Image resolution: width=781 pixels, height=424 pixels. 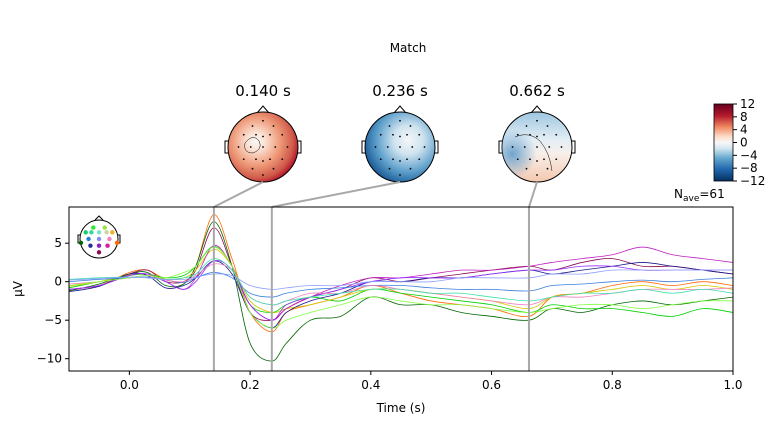 I want to click on y-tick-label: 0, so click(x=58, y=282).